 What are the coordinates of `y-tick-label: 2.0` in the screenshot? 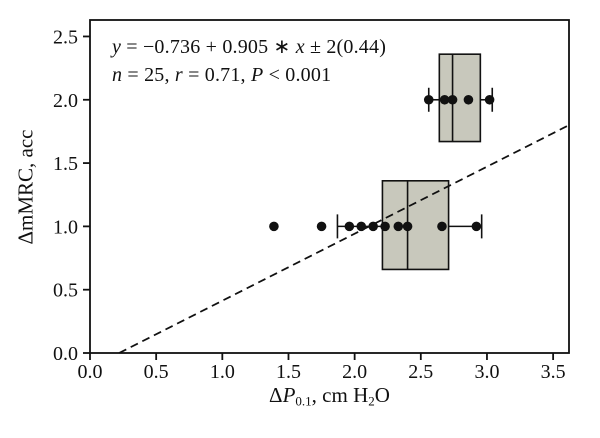 It's located at (65, 101).